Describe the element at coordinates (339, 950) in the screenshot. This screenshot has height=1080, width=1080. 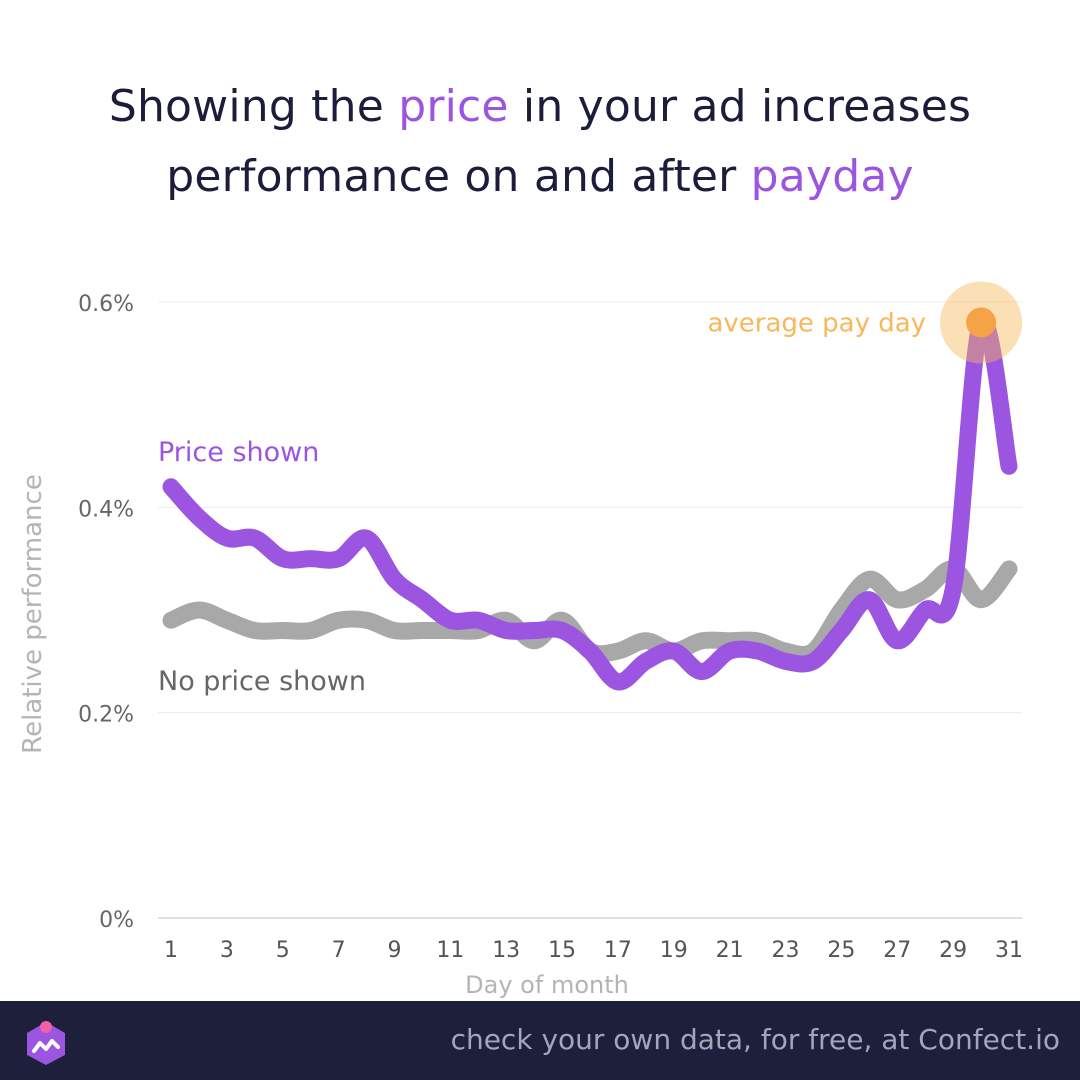
I see `x-tick-label: 7` at that location.